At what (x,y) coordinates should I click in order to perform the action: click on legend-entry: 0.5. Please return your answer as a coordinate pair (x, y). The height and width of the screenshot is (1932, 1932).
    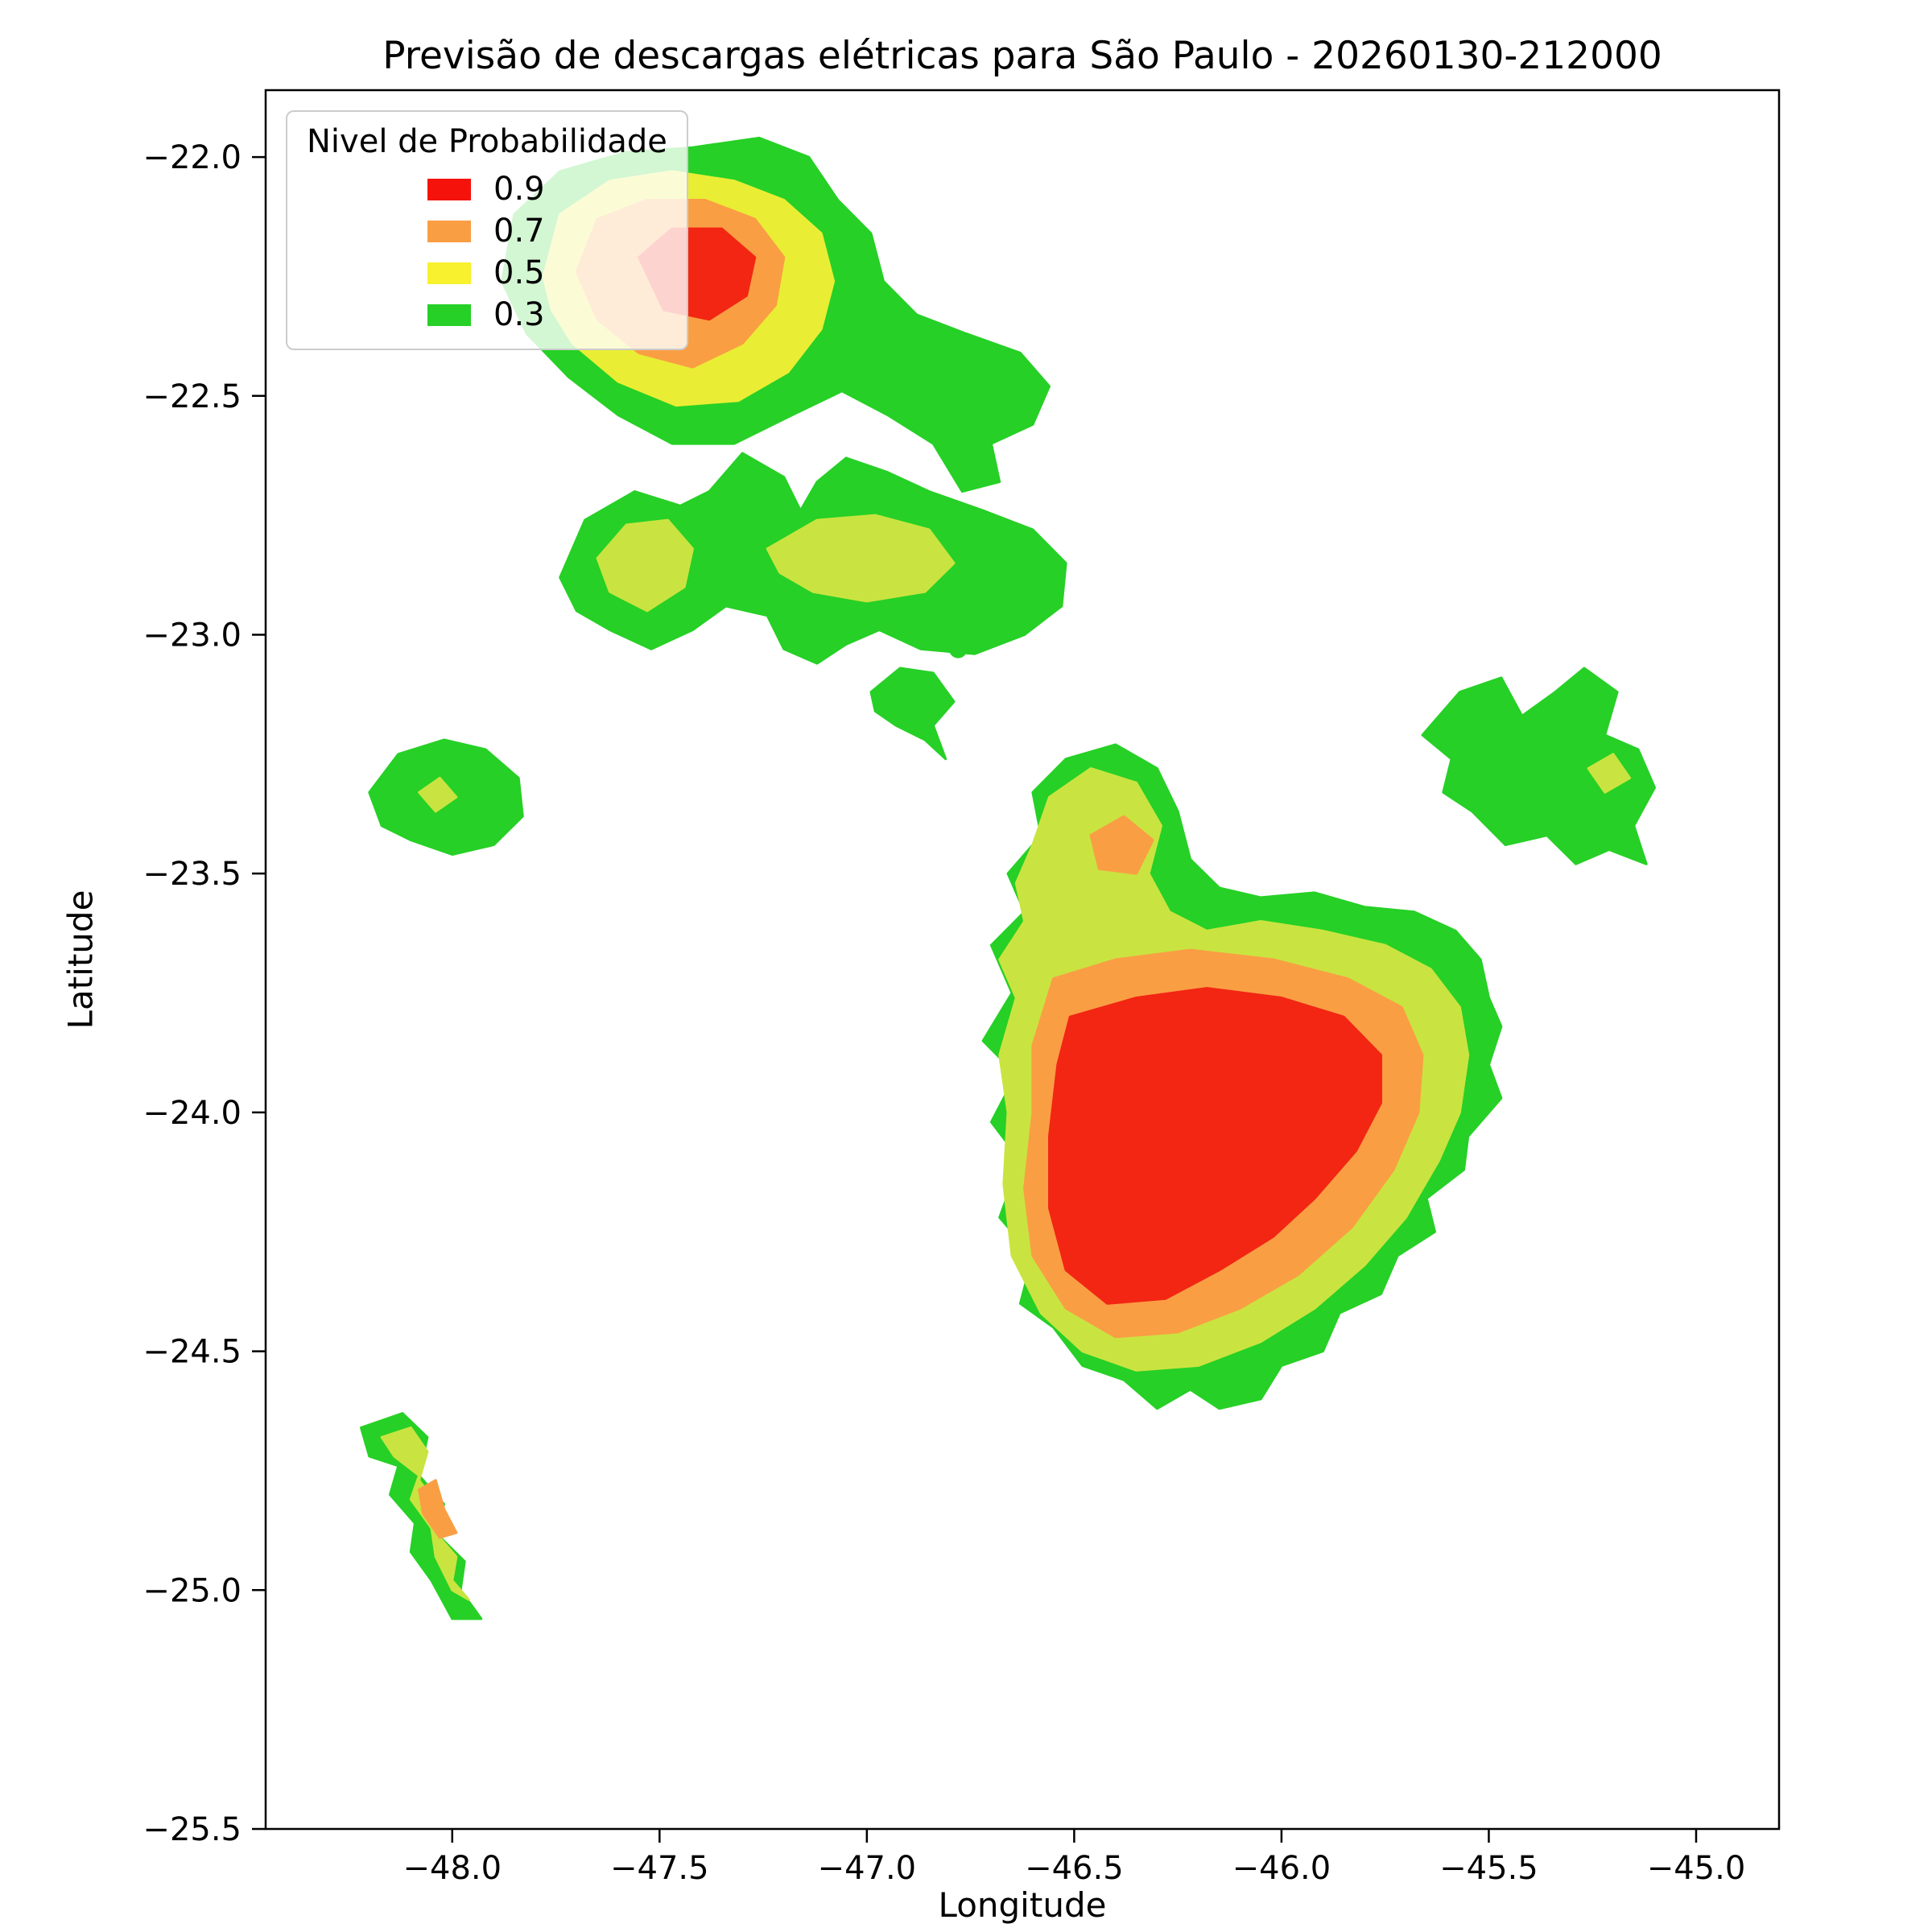
    Looking at the image, I should click on (547, 273).